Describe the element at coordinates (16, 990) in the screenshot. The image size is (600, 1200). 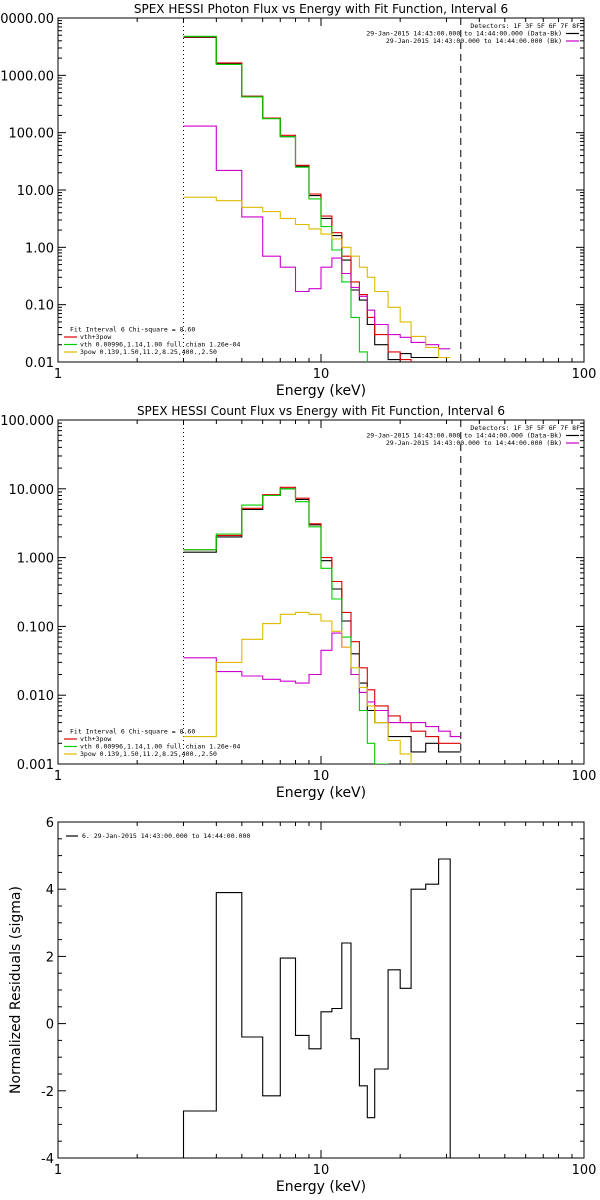
I see `y-axis-label: Normalized Residuals (sigma)` at that location.